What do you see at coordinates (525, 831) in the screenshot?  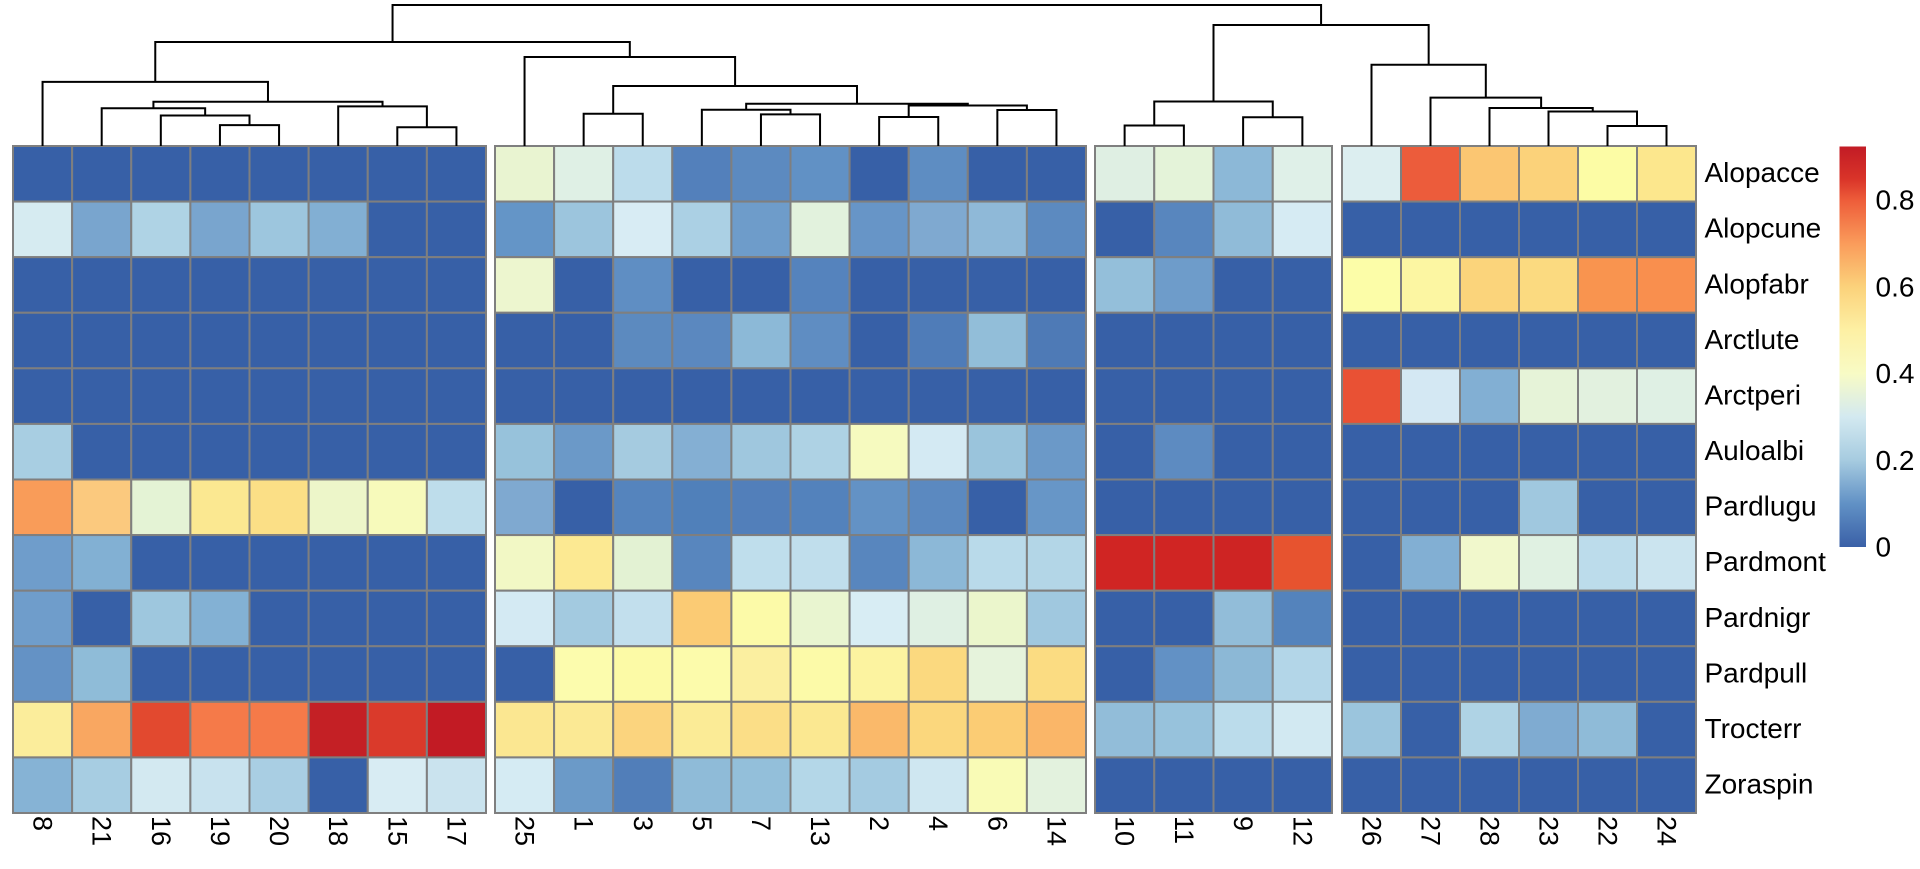 I see `svg-text: 25` at bounding box center [525, 831].